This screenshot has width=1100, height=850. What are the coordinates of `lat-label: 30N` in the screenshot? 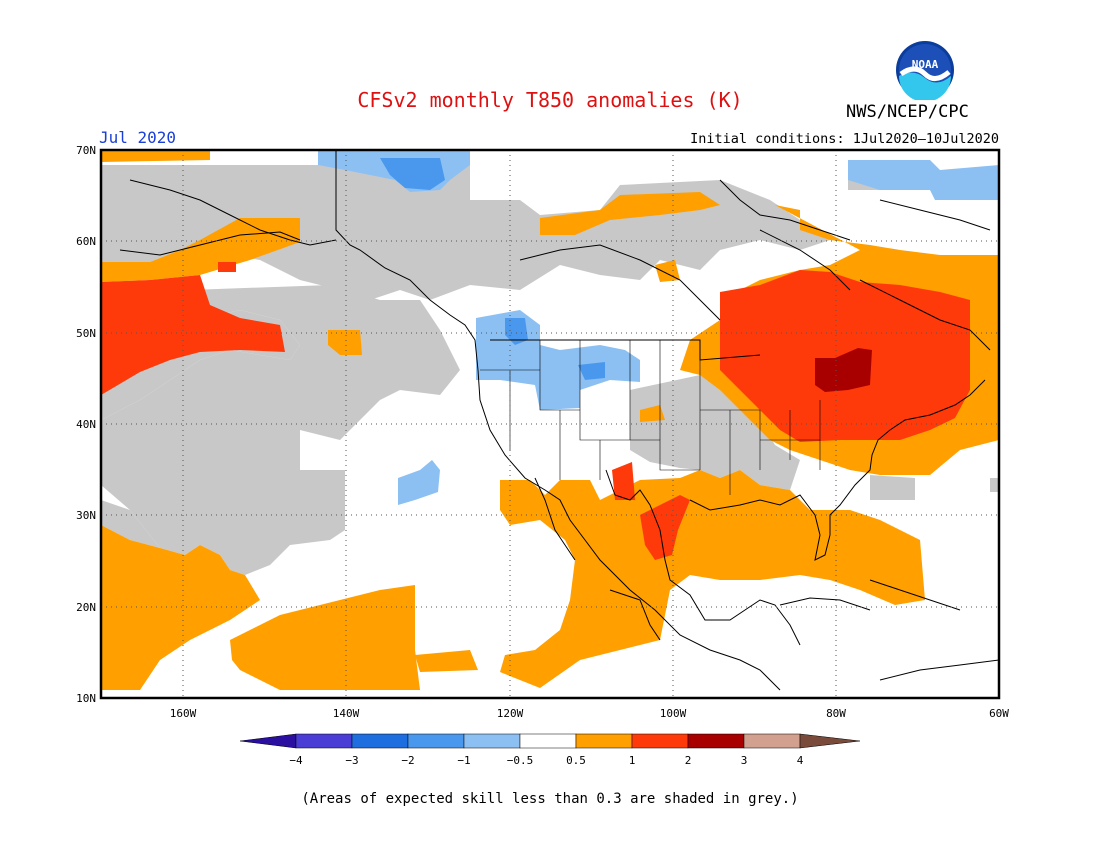 It's located at (86, 515).